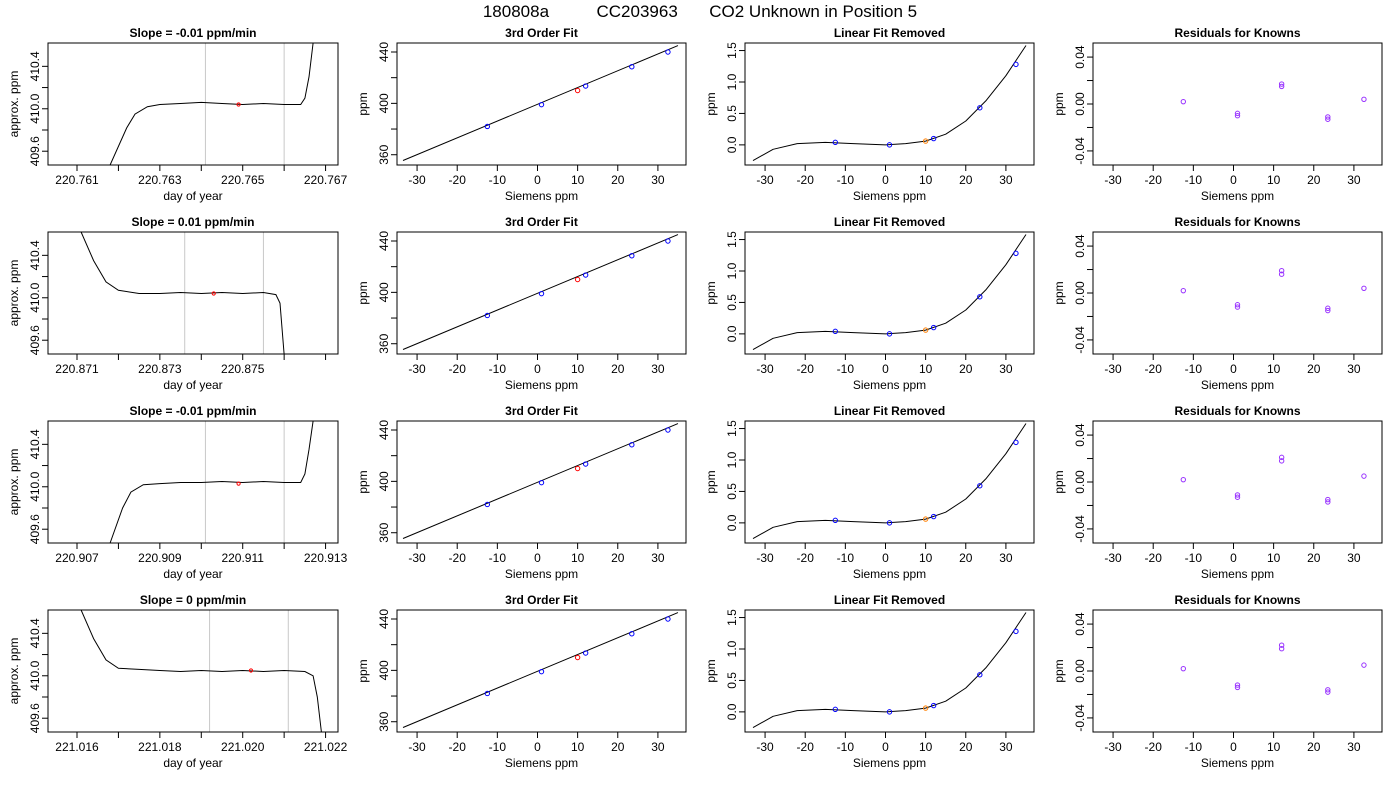 Image resolution: width=1400 pixels, height=800 pixels. Describe the element at coordinates (813, 11) in the screenshot. I see `sample-description: CO2 Unknown in Position 5` at that location.